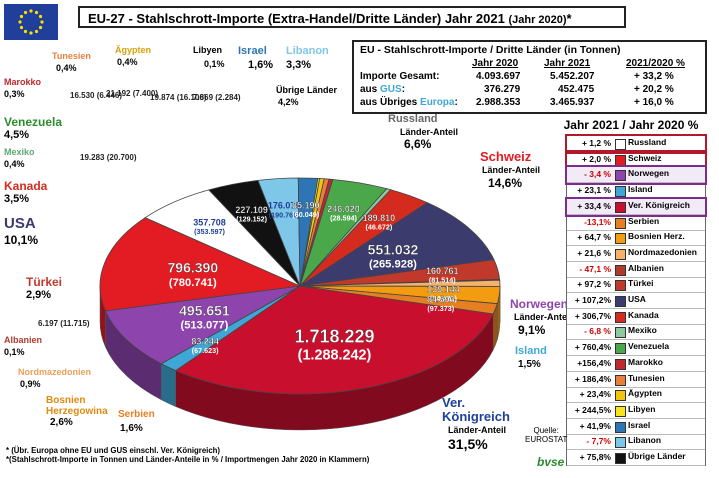 This screenshot has width=719, height=478. Describe the element at coordinates (551, 462) in the screenshot. I see `bvse-logo: bvse` at that location.